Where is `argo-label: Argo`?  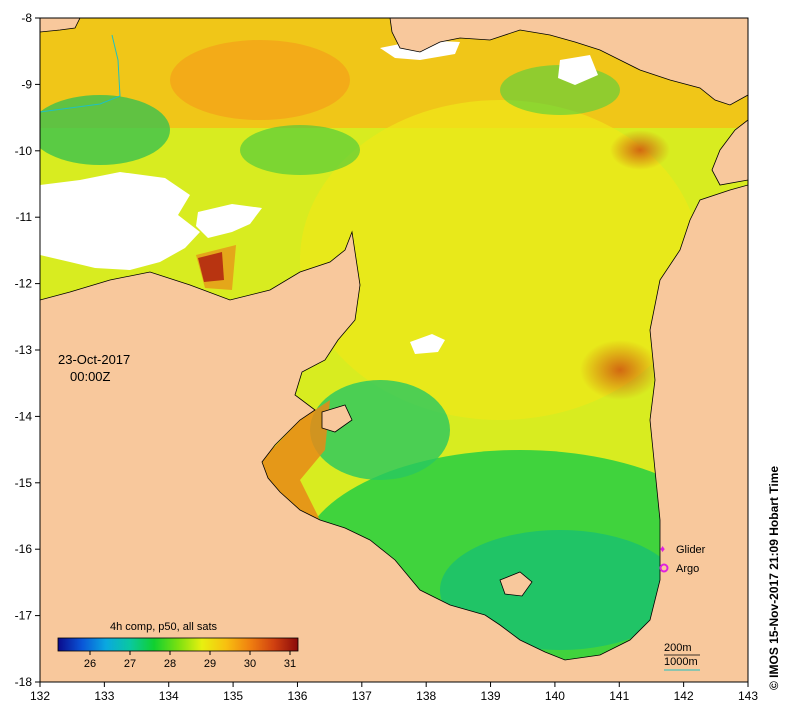 argo-label: Argo is located at coordinates (687, 569).